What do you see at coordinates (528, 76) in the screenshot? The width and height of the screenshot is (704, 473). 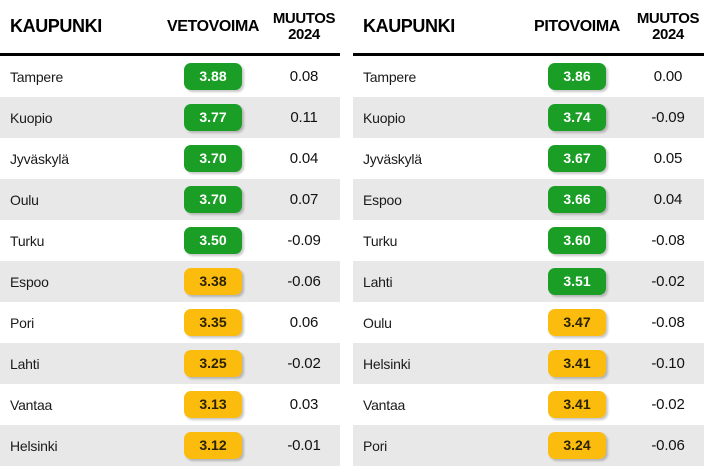 I see `table-row: Tampere 3.86 0.00` at bounding box center [528, 76].